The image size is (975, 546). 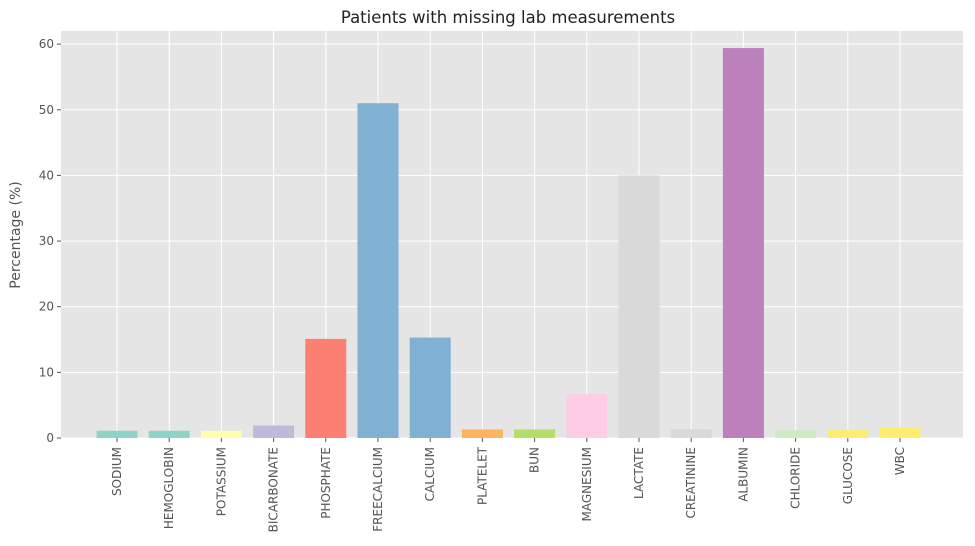 What do you see at coordinates (46, 307) in the screenshot?
I see `y-tick-label: 20` at bounding box center [46, 307].